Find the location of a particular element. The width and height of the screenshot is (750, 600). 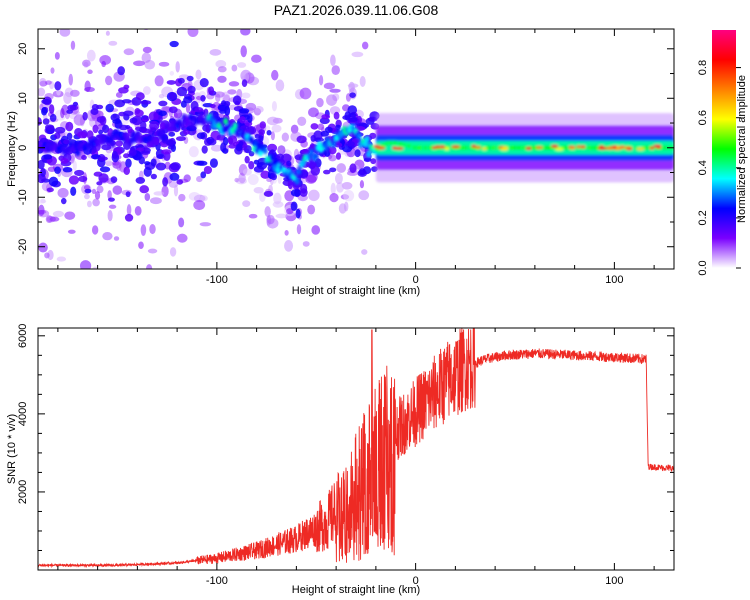

snr-xtick-label: 0 is located at coordinates (416, 581).